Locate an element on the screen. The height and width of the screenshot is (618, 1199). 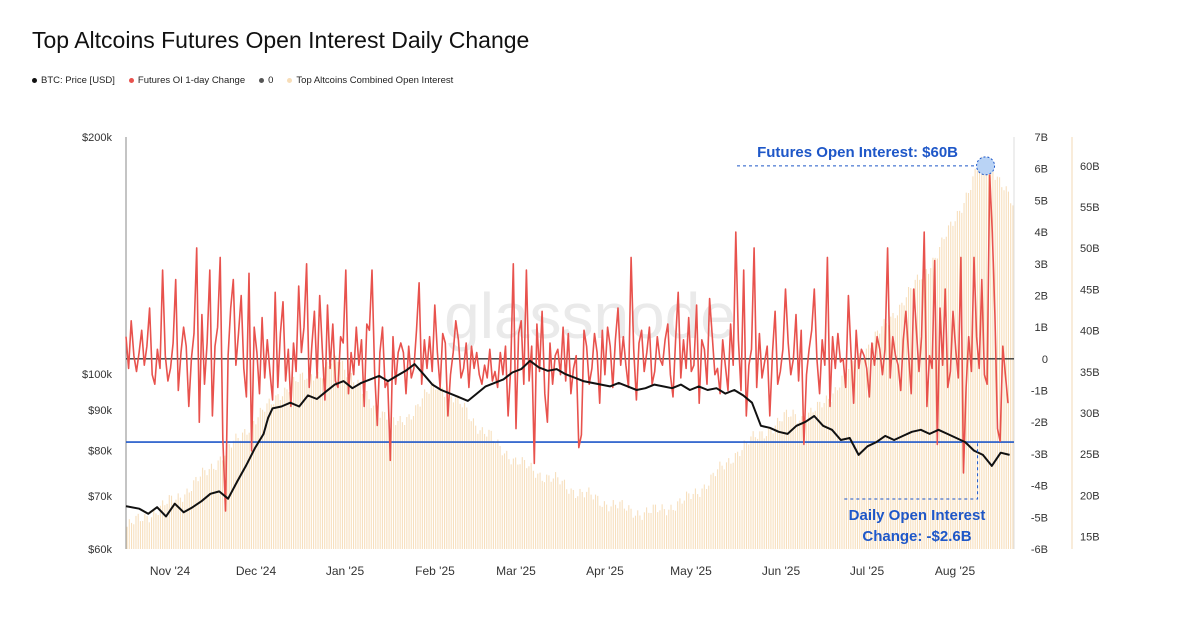
x-tick-label: Dec '24 is located at coordinates (256, 571).